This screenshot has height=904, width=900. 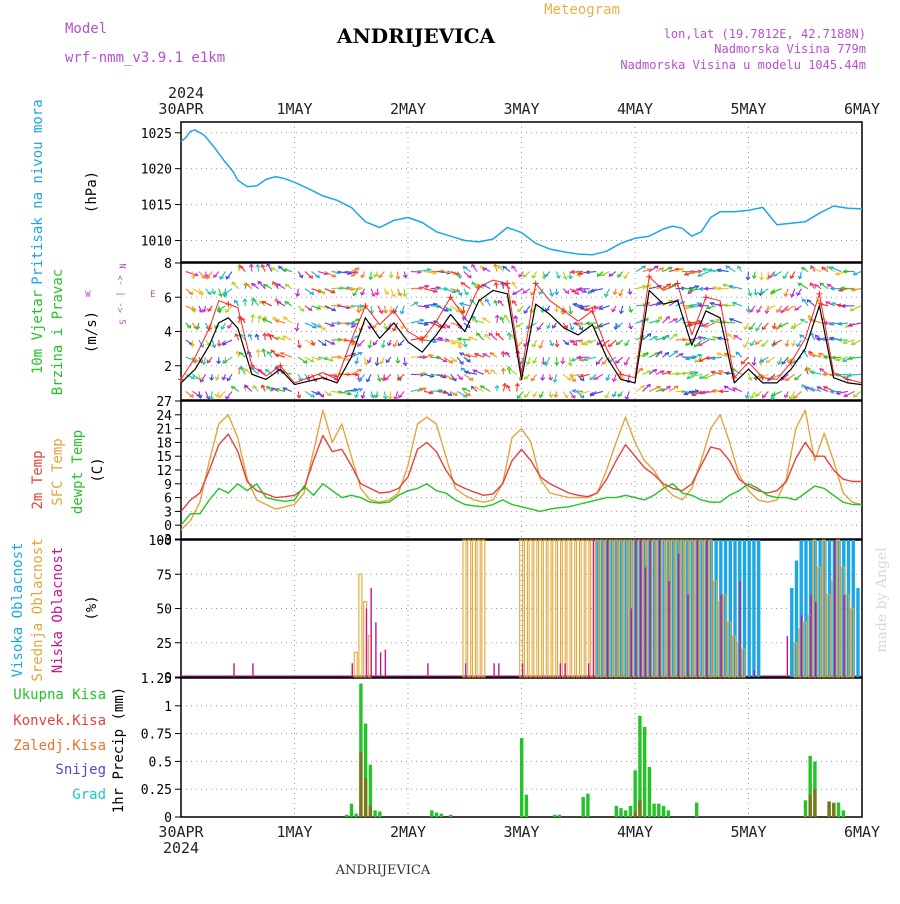 What do you see at coordinates (164, 644) in the screenshot?
I see `clouds-tick-label: 25` at bounding box center [164, 644].